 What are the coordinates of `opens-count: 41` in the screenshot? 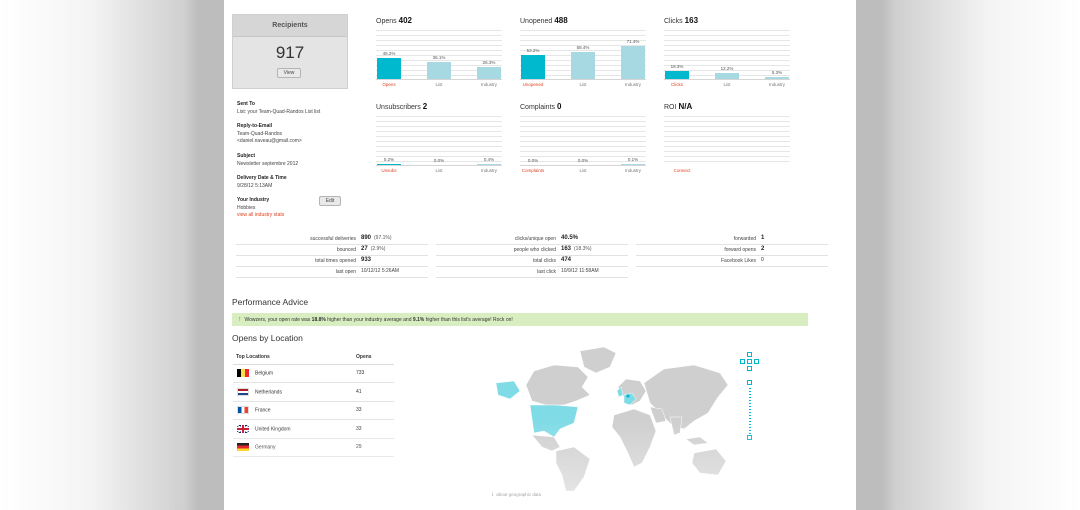 It's located at (375, 392).